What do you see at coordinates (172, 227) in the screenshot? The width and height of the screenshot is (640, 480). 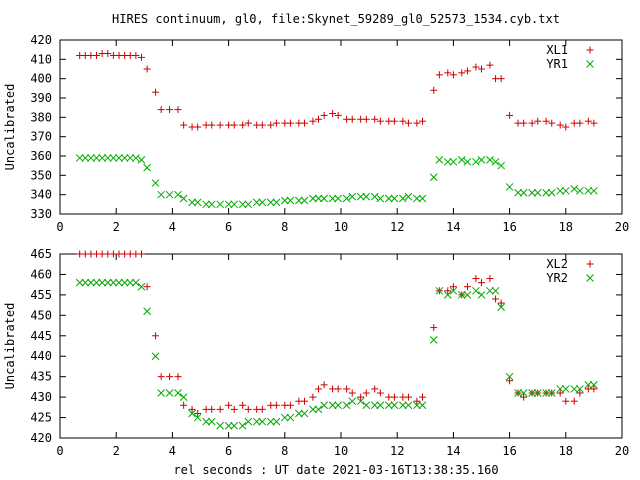 I see `x-tick-label: 4` at bounding box center [172, 227].